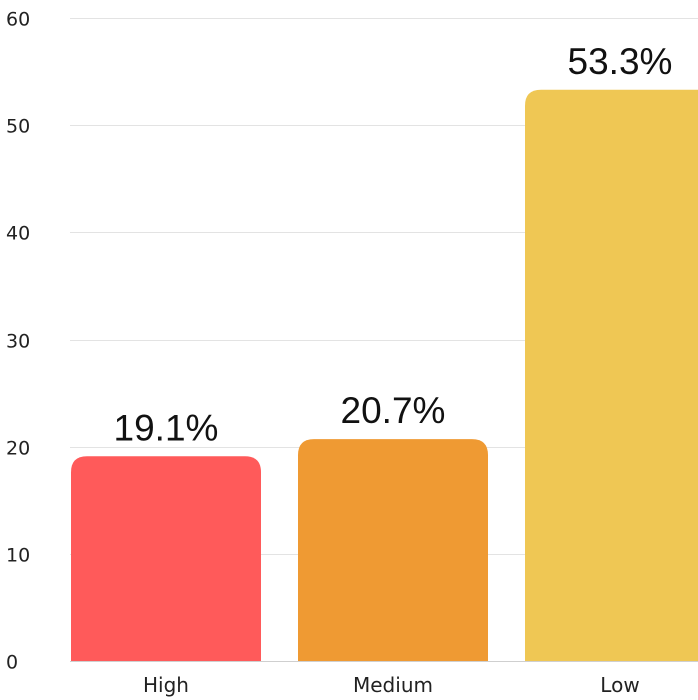  I want to click on bar-high, so click(166, 558).